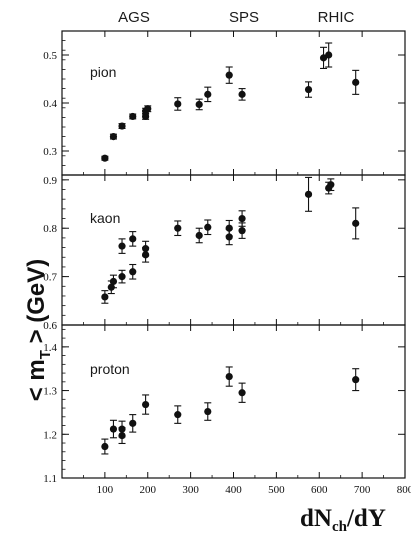  What do you see at coordinates (50, 435) in the screenshot?
I see `panel-proton-ytick-label: 1.2` at bounding box center [50, 435].